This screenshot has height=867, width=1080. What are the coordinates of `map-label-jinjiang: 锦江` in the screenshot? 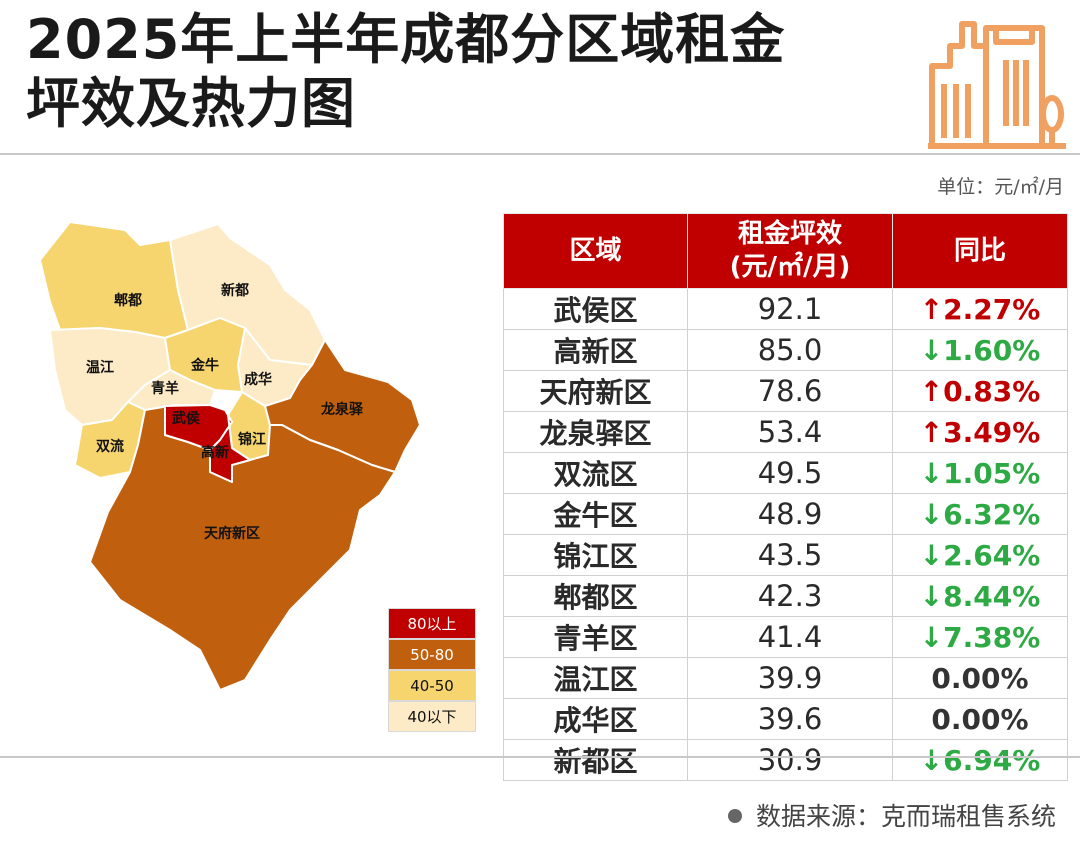 It's located at (252, 439).